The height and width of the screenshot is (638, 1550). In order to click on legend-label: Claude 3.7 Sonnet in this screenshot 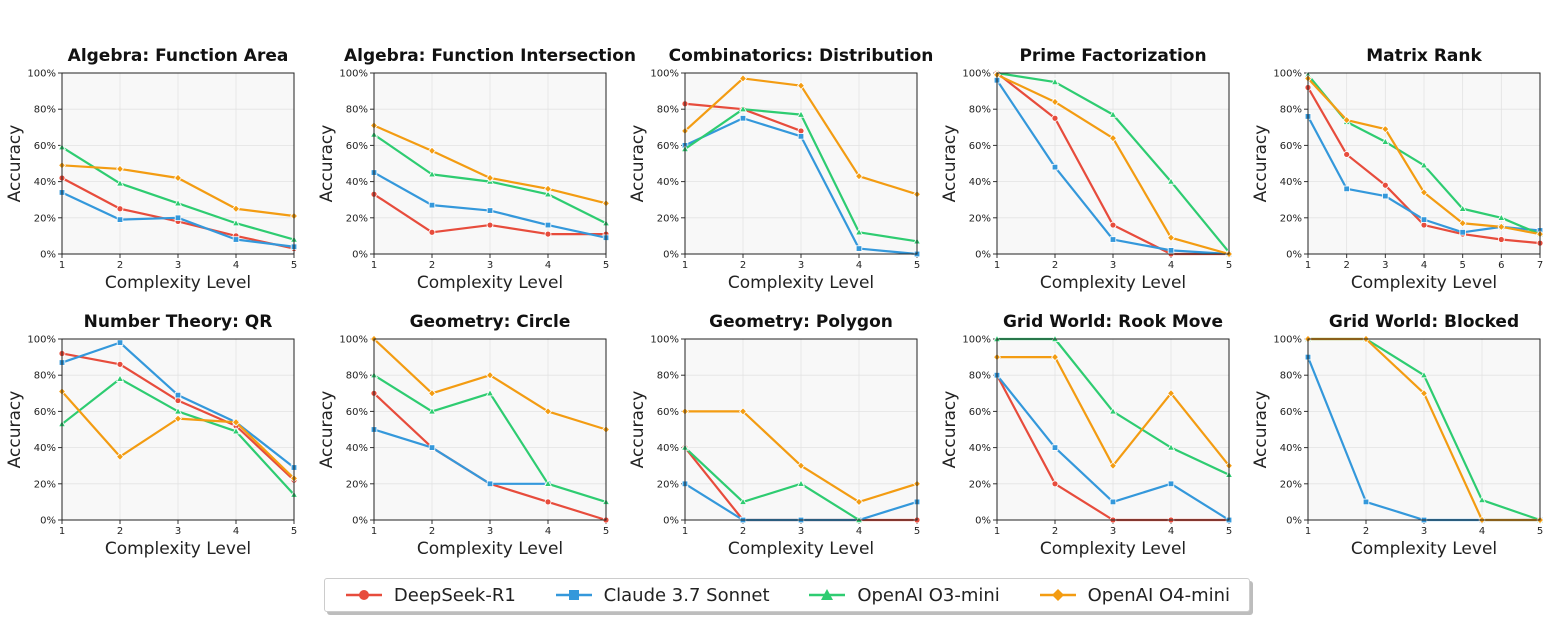, I will do `click(686, 595)`.